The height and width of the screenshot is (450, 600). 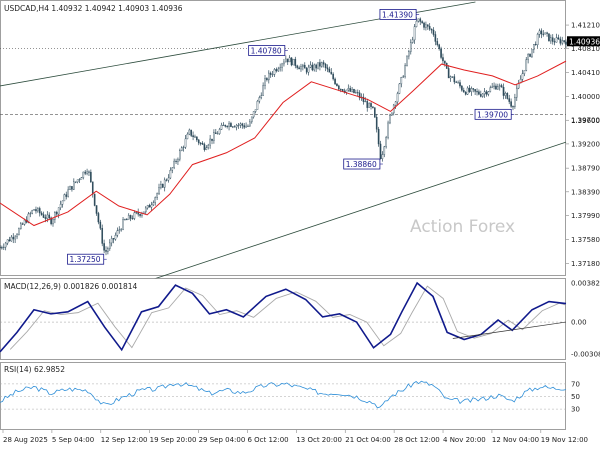 I want to click on x-tick-label: 12 Nov 04:00, so click(x=515, y=440).